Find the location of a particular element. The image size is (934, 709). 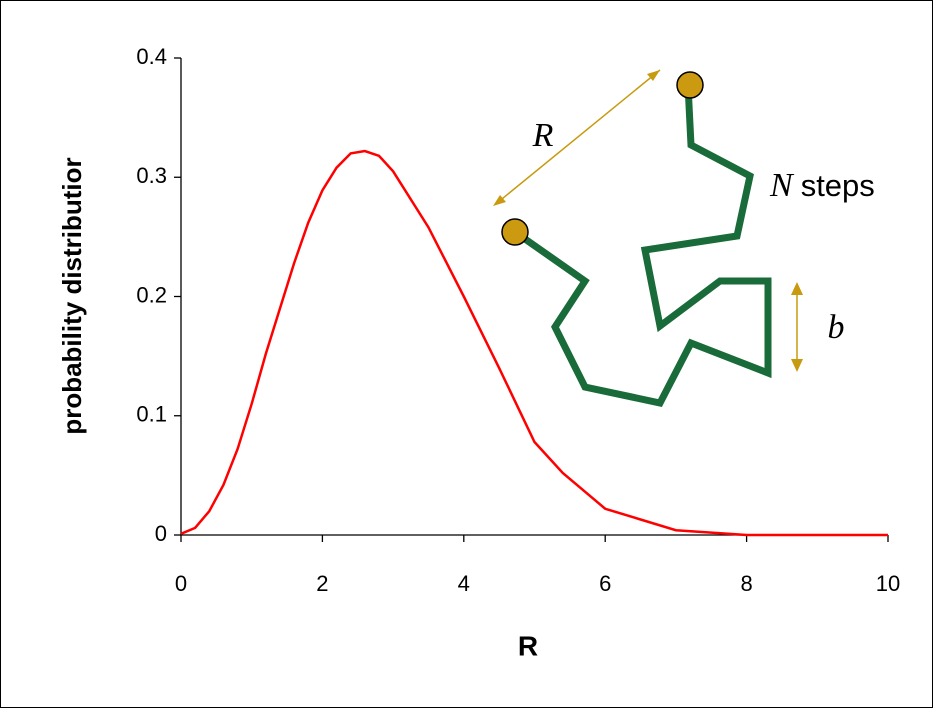

y-tick-label: 0 is located at coordinates (161, 533).